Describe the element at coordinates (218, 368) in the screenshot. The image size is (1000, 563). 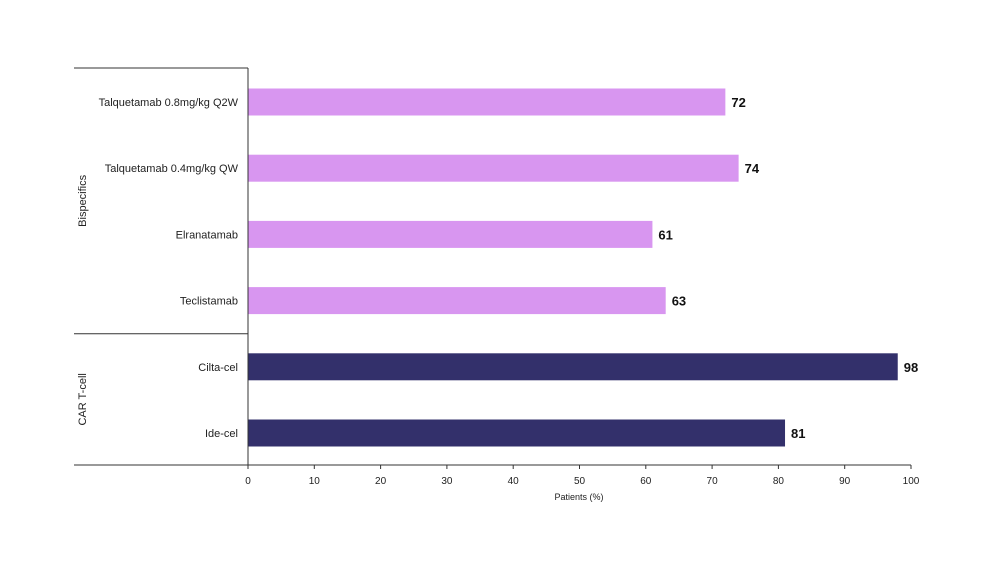
I see `category-label: Cilta-cel` at that location.